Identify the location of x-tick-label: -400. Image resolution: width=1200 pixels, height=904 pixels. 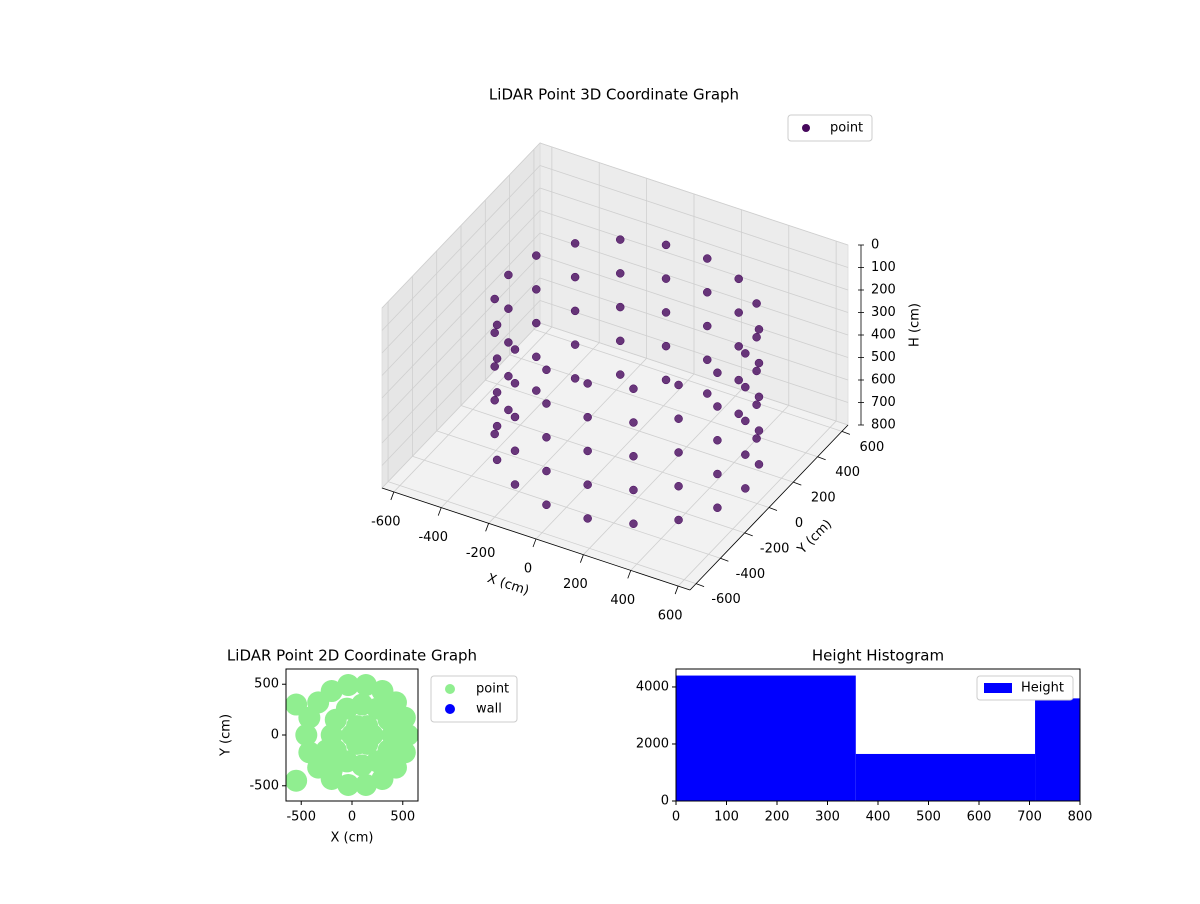
(433, 537).